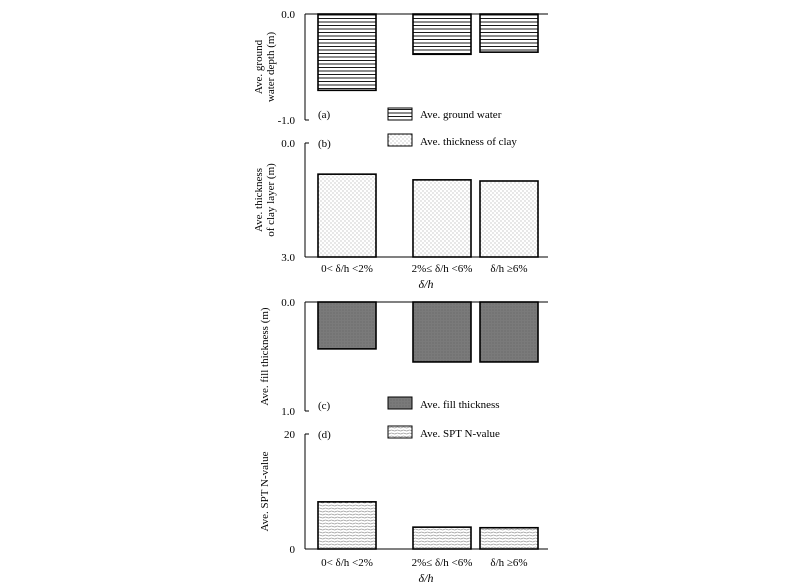 The width and height of the screenshot is (800, 586). I want to click on panel-label: (a), so click(324, 115).